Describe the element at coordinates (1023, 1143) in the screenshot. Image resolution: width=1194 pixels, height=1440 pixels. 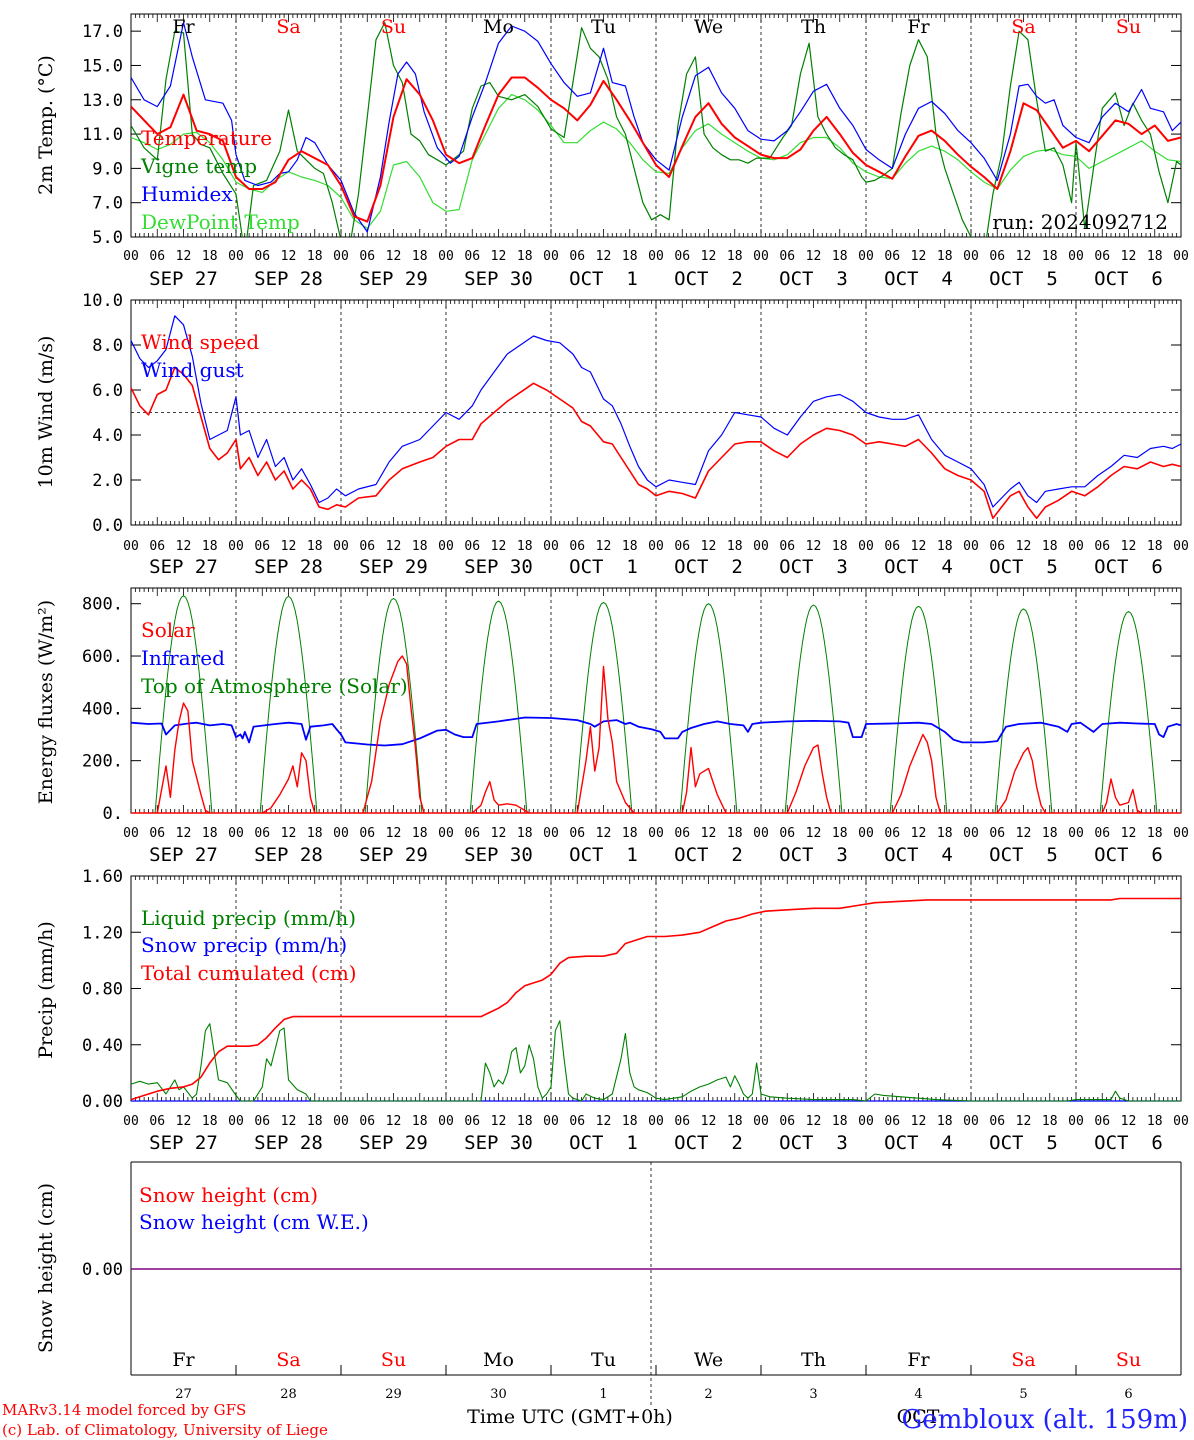
I see `precip-day-label: OCT 5` at that location.